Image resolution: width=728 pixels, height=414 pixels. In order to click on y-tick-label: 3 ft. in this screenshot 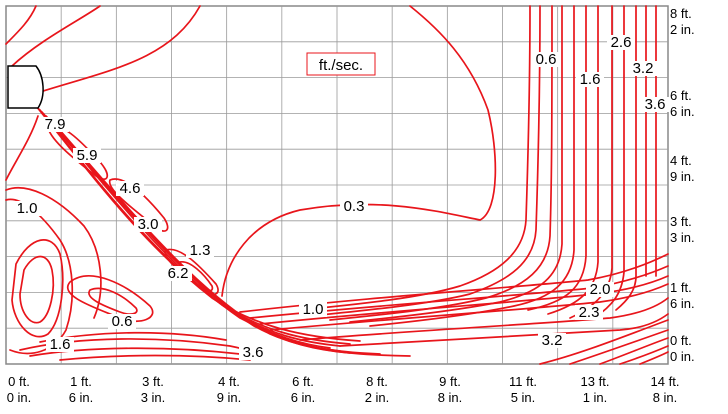, I will do `click(681, 221)`.